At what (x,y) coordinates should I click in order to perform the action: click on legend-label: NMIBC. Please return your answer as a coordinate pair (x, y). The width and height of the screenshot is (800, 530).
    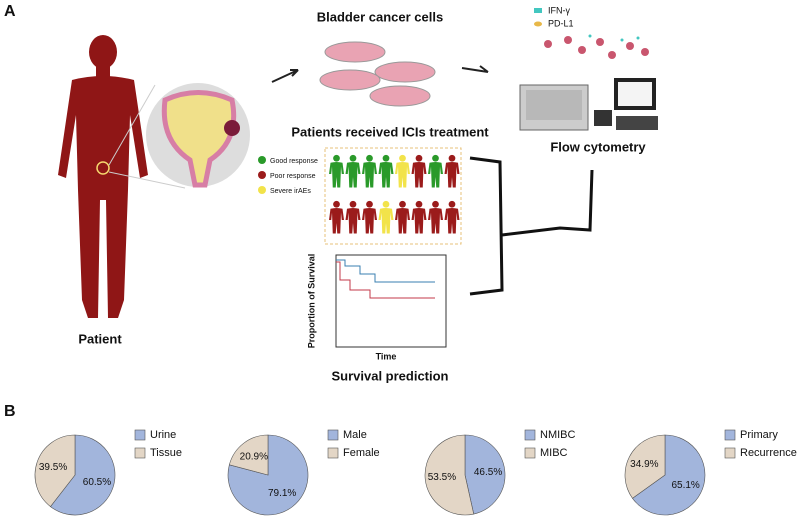
    Looking at the image, I should click on (558, 435).